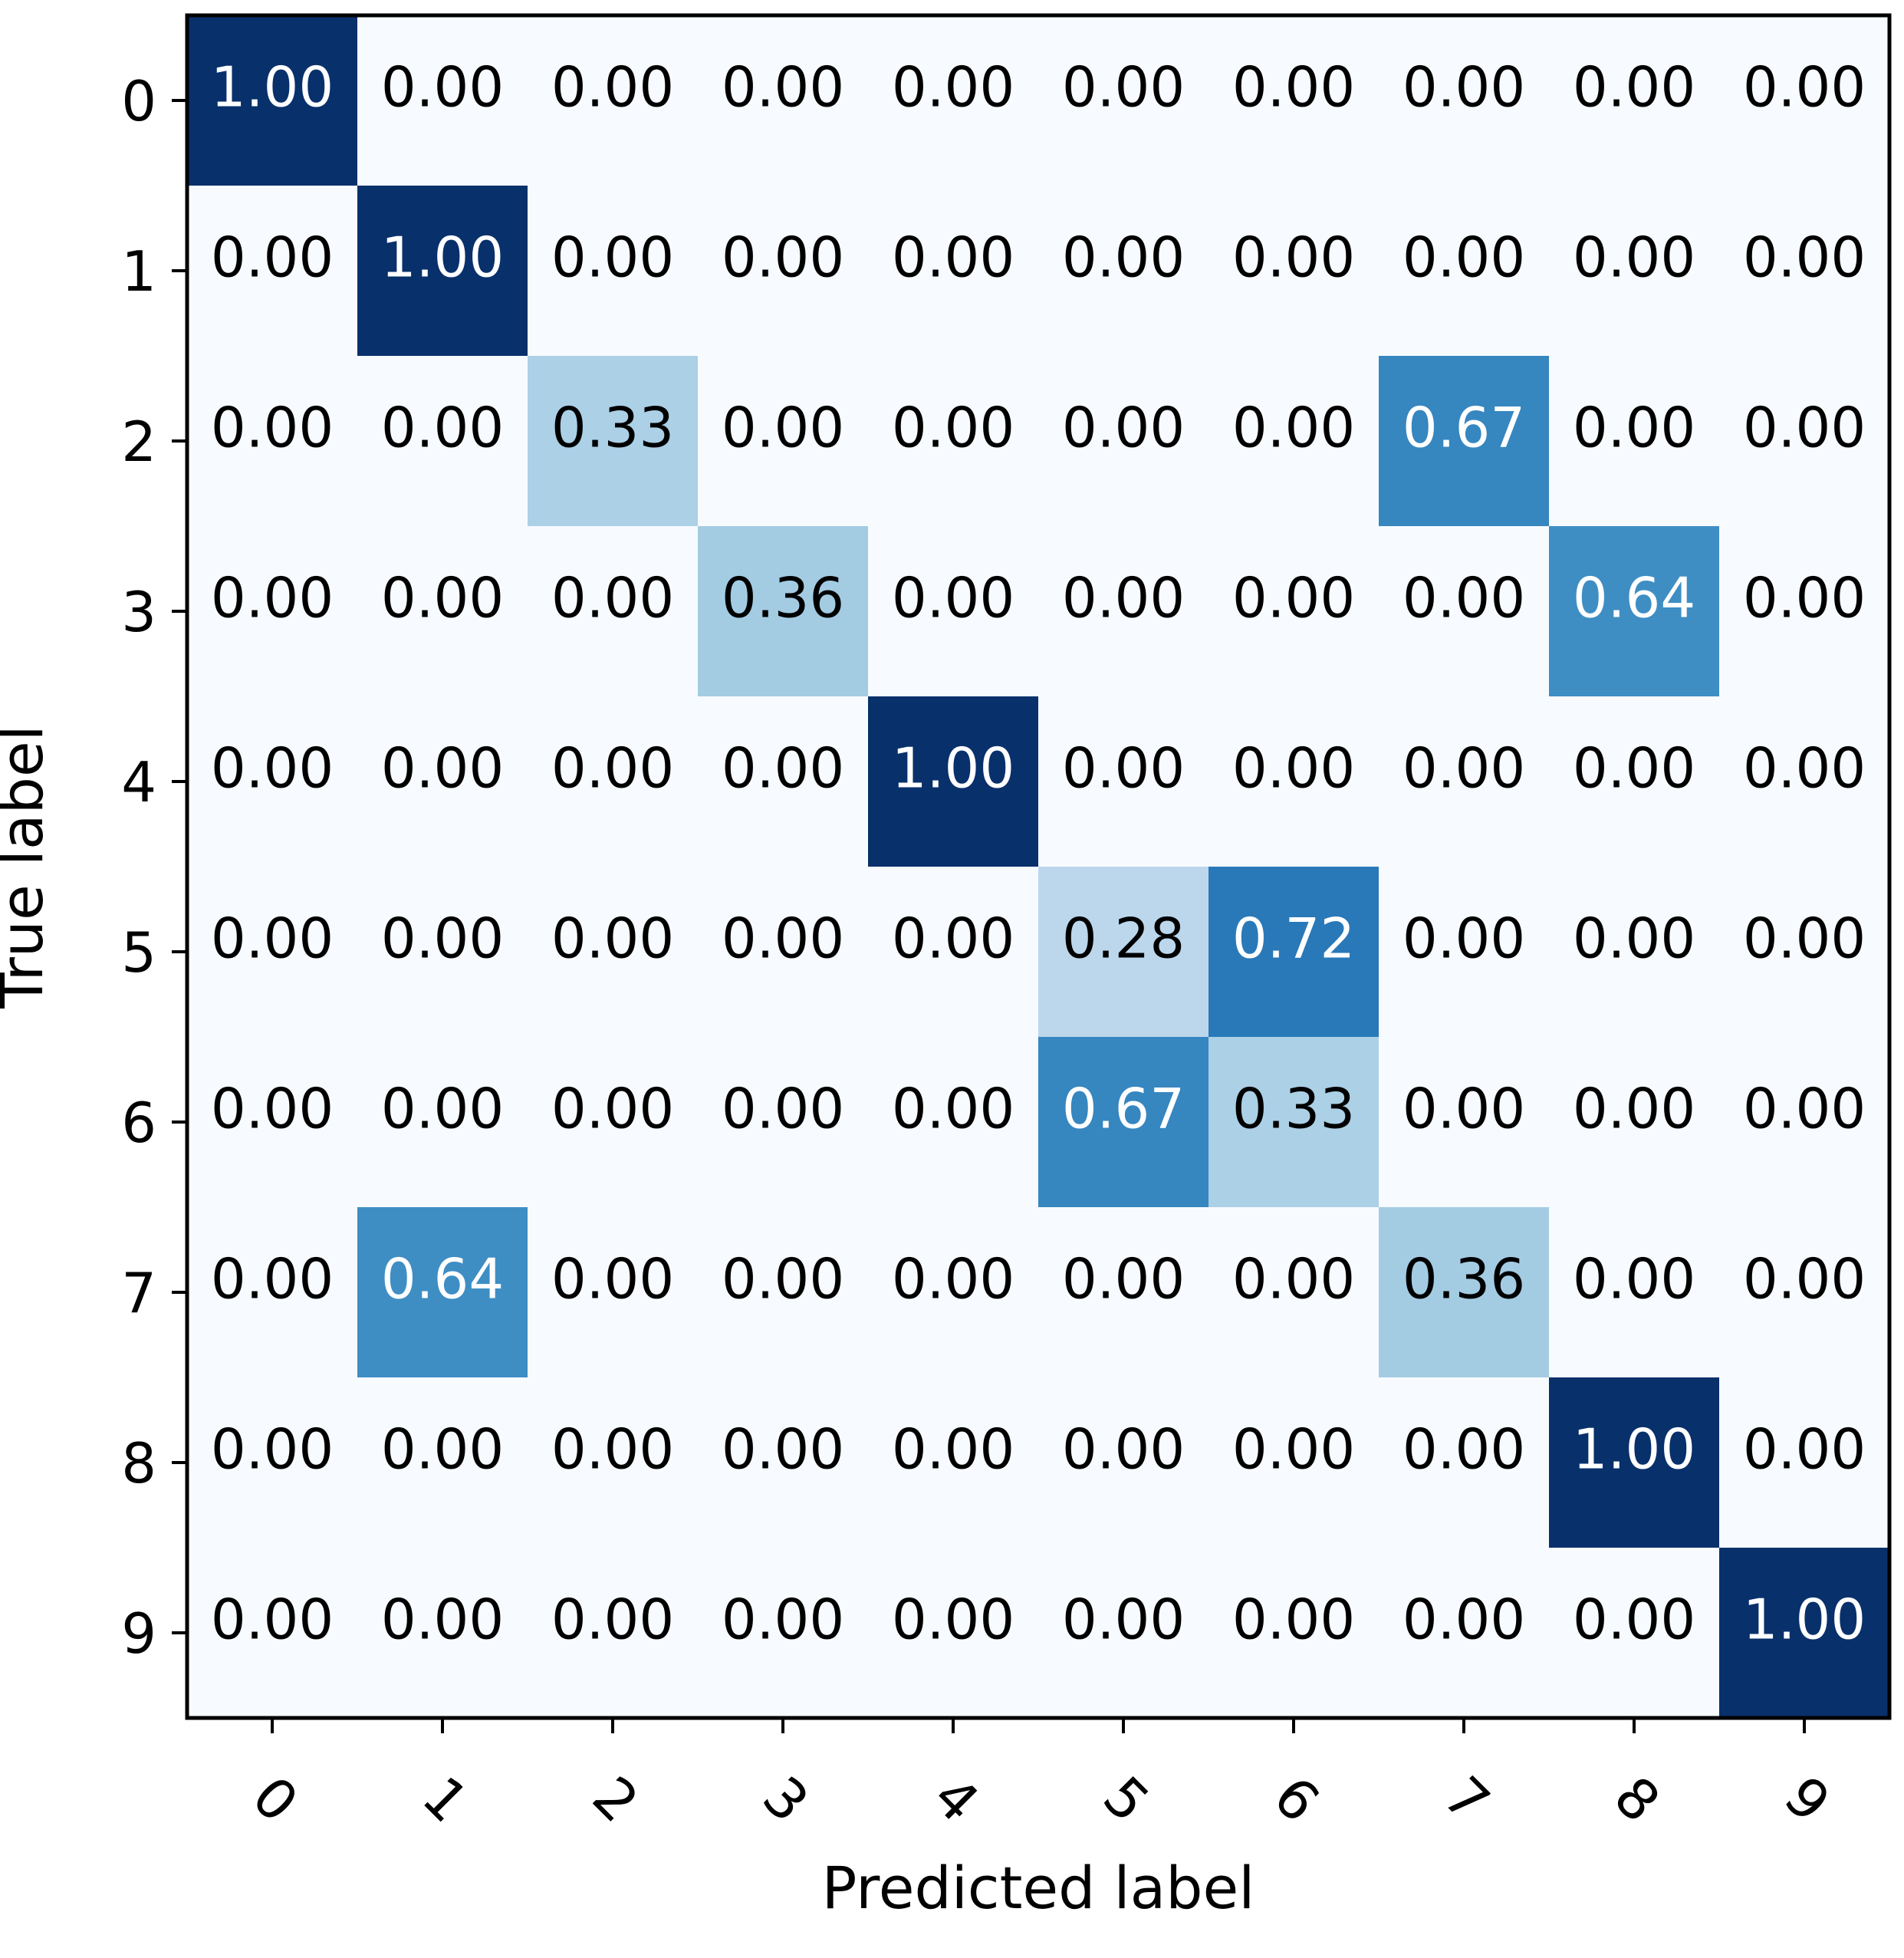  Describe the element at coordinates (275, 1799) in the screenshot. I see `x-tick-label: 0` at that location.